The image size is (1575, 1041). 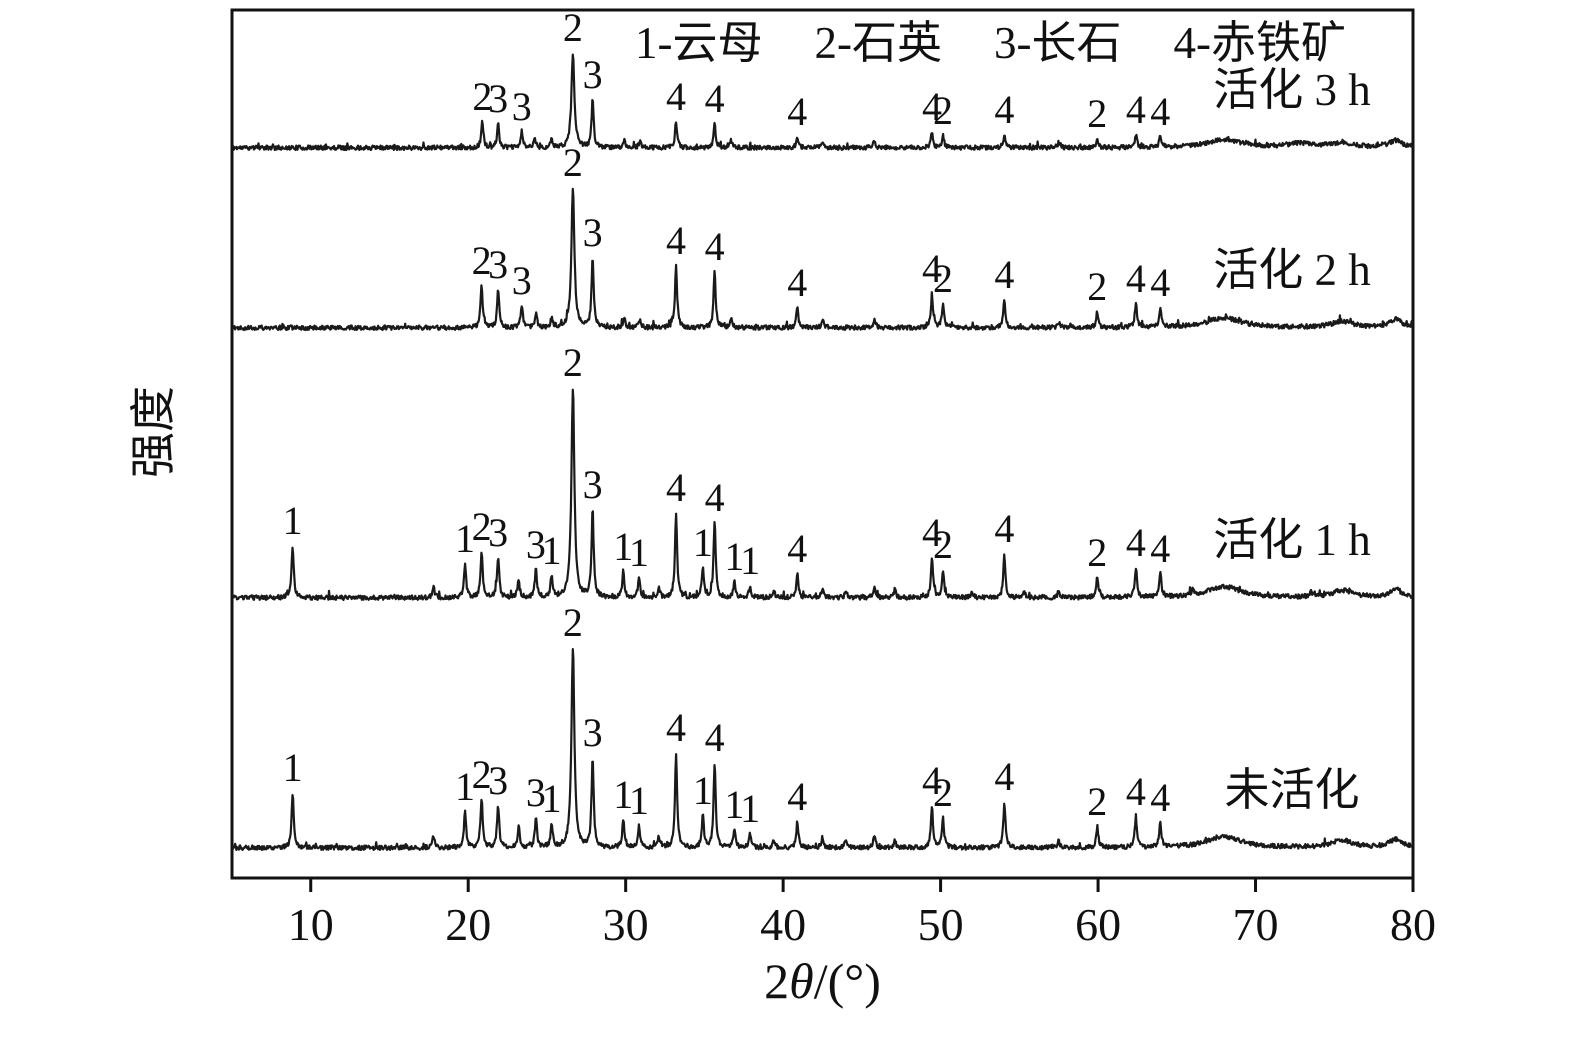 I want to click on x-tick-label: 20, so click(x=468, y=924).